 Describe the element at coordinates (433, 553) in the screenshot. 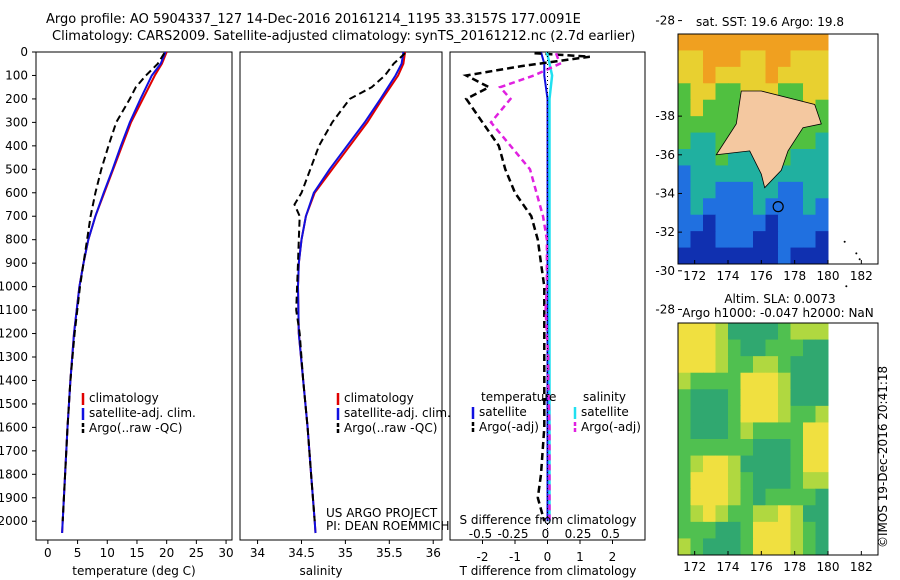

I see `salinity-tick-label: 36` at that location.